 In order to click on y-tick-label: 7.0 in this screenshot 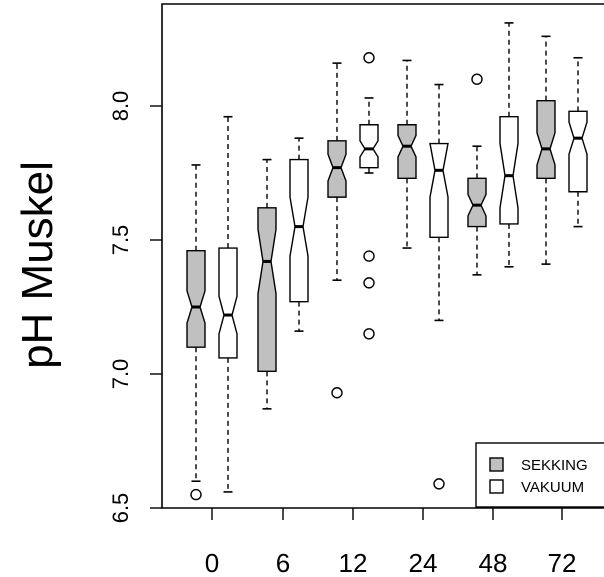, I will do `click(120, 374)`.